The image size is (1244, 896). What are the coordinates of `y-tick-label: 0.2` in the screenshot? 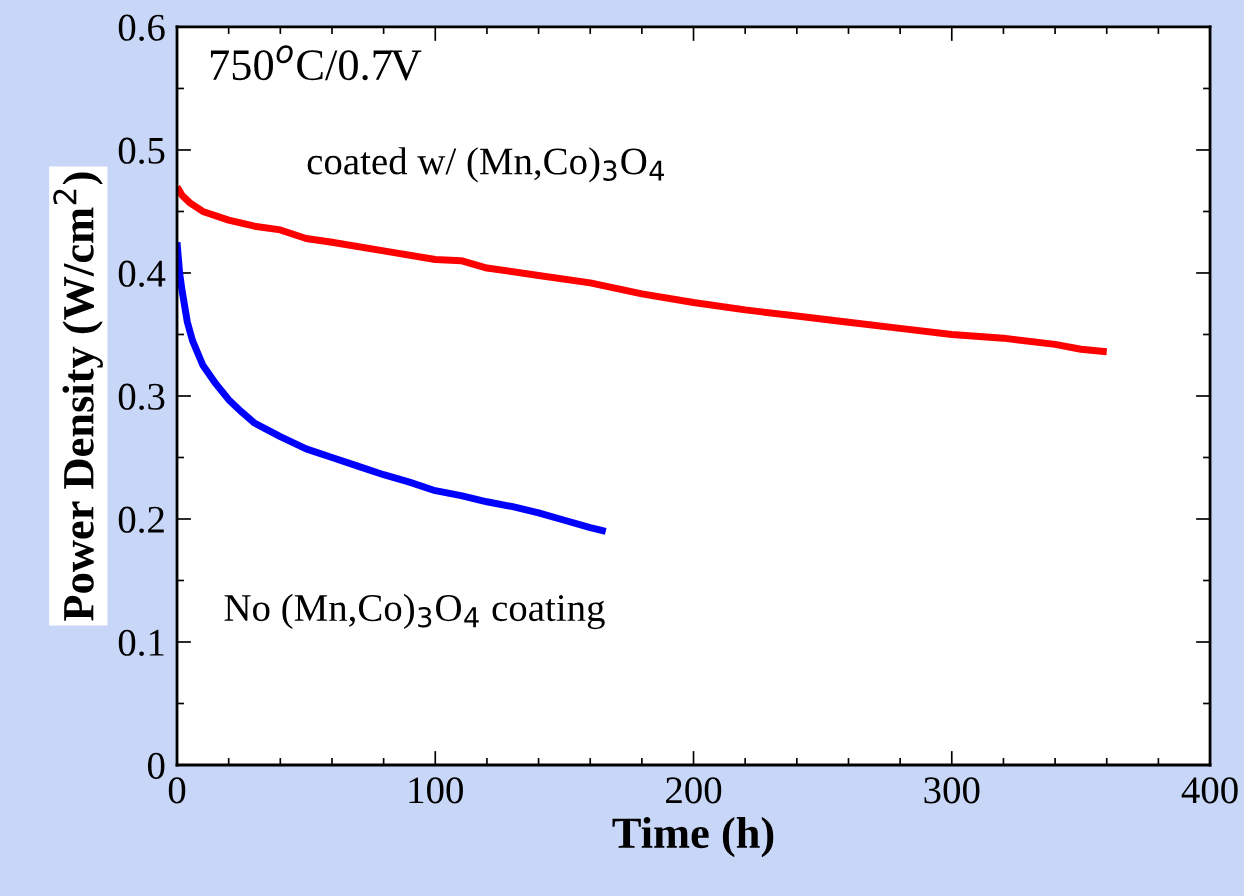 It's located at (141, 520).